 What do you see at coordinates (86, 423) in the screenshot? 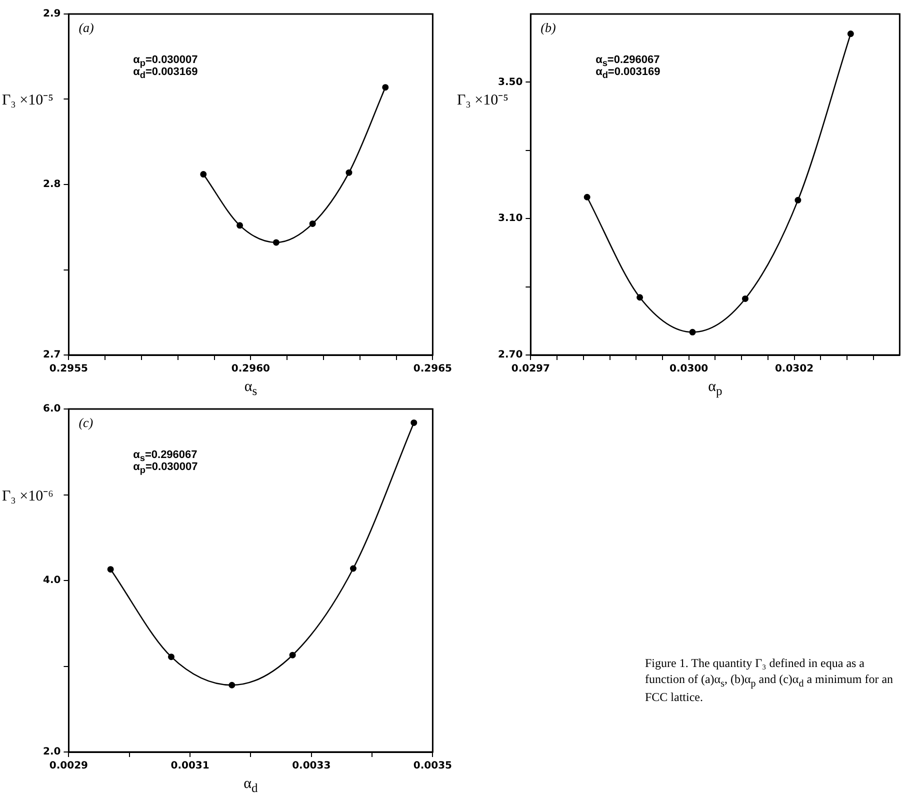
I see `annotation: (c)` at bounding box center [86, 423].